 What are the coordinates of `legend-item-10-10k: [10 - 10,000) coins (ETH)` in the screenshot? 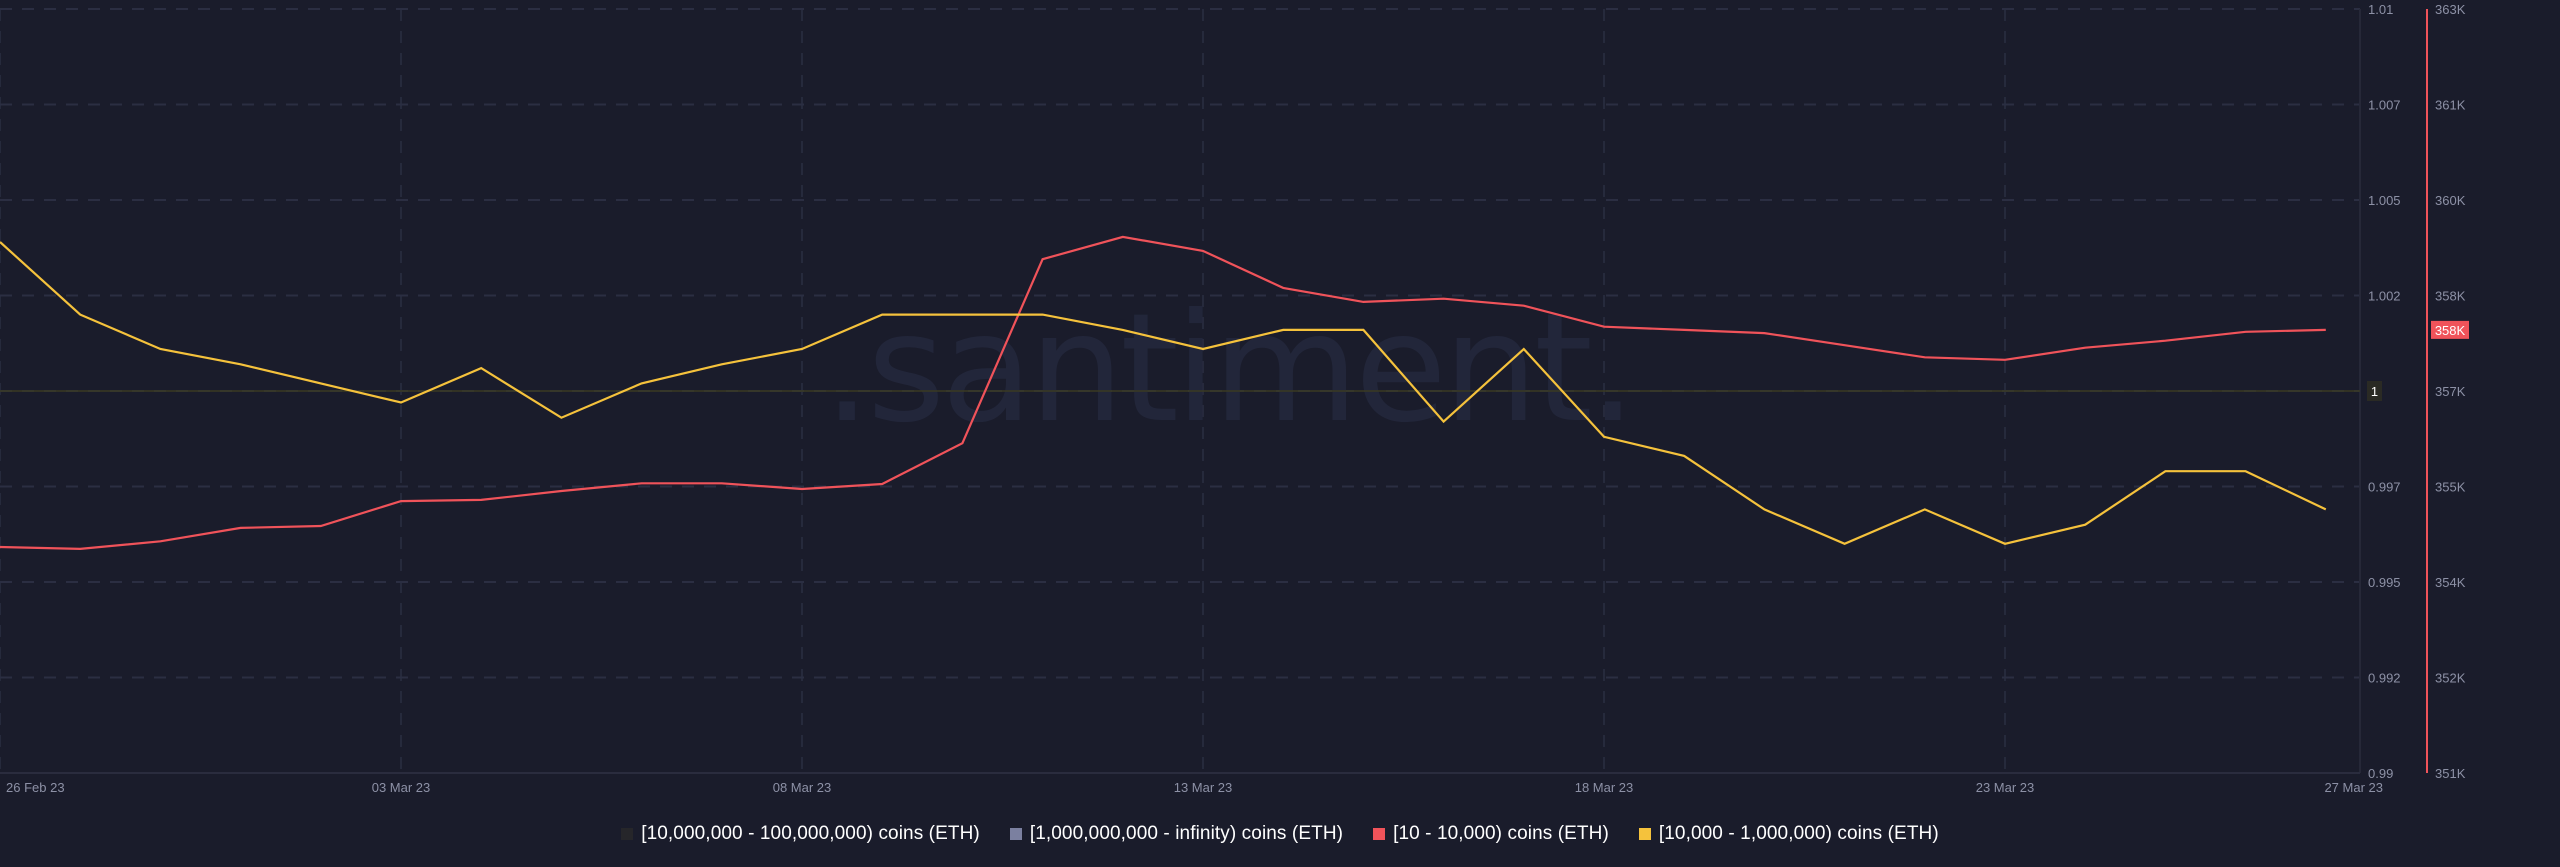 It's located at (1491, 834).